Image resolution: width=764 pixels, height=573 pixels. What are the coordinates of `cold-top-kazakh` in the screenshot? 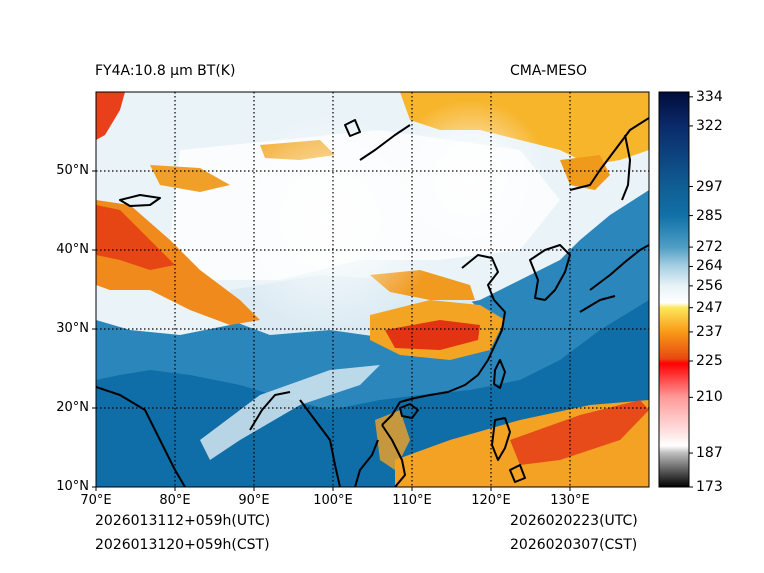 It's located at (190, 178).